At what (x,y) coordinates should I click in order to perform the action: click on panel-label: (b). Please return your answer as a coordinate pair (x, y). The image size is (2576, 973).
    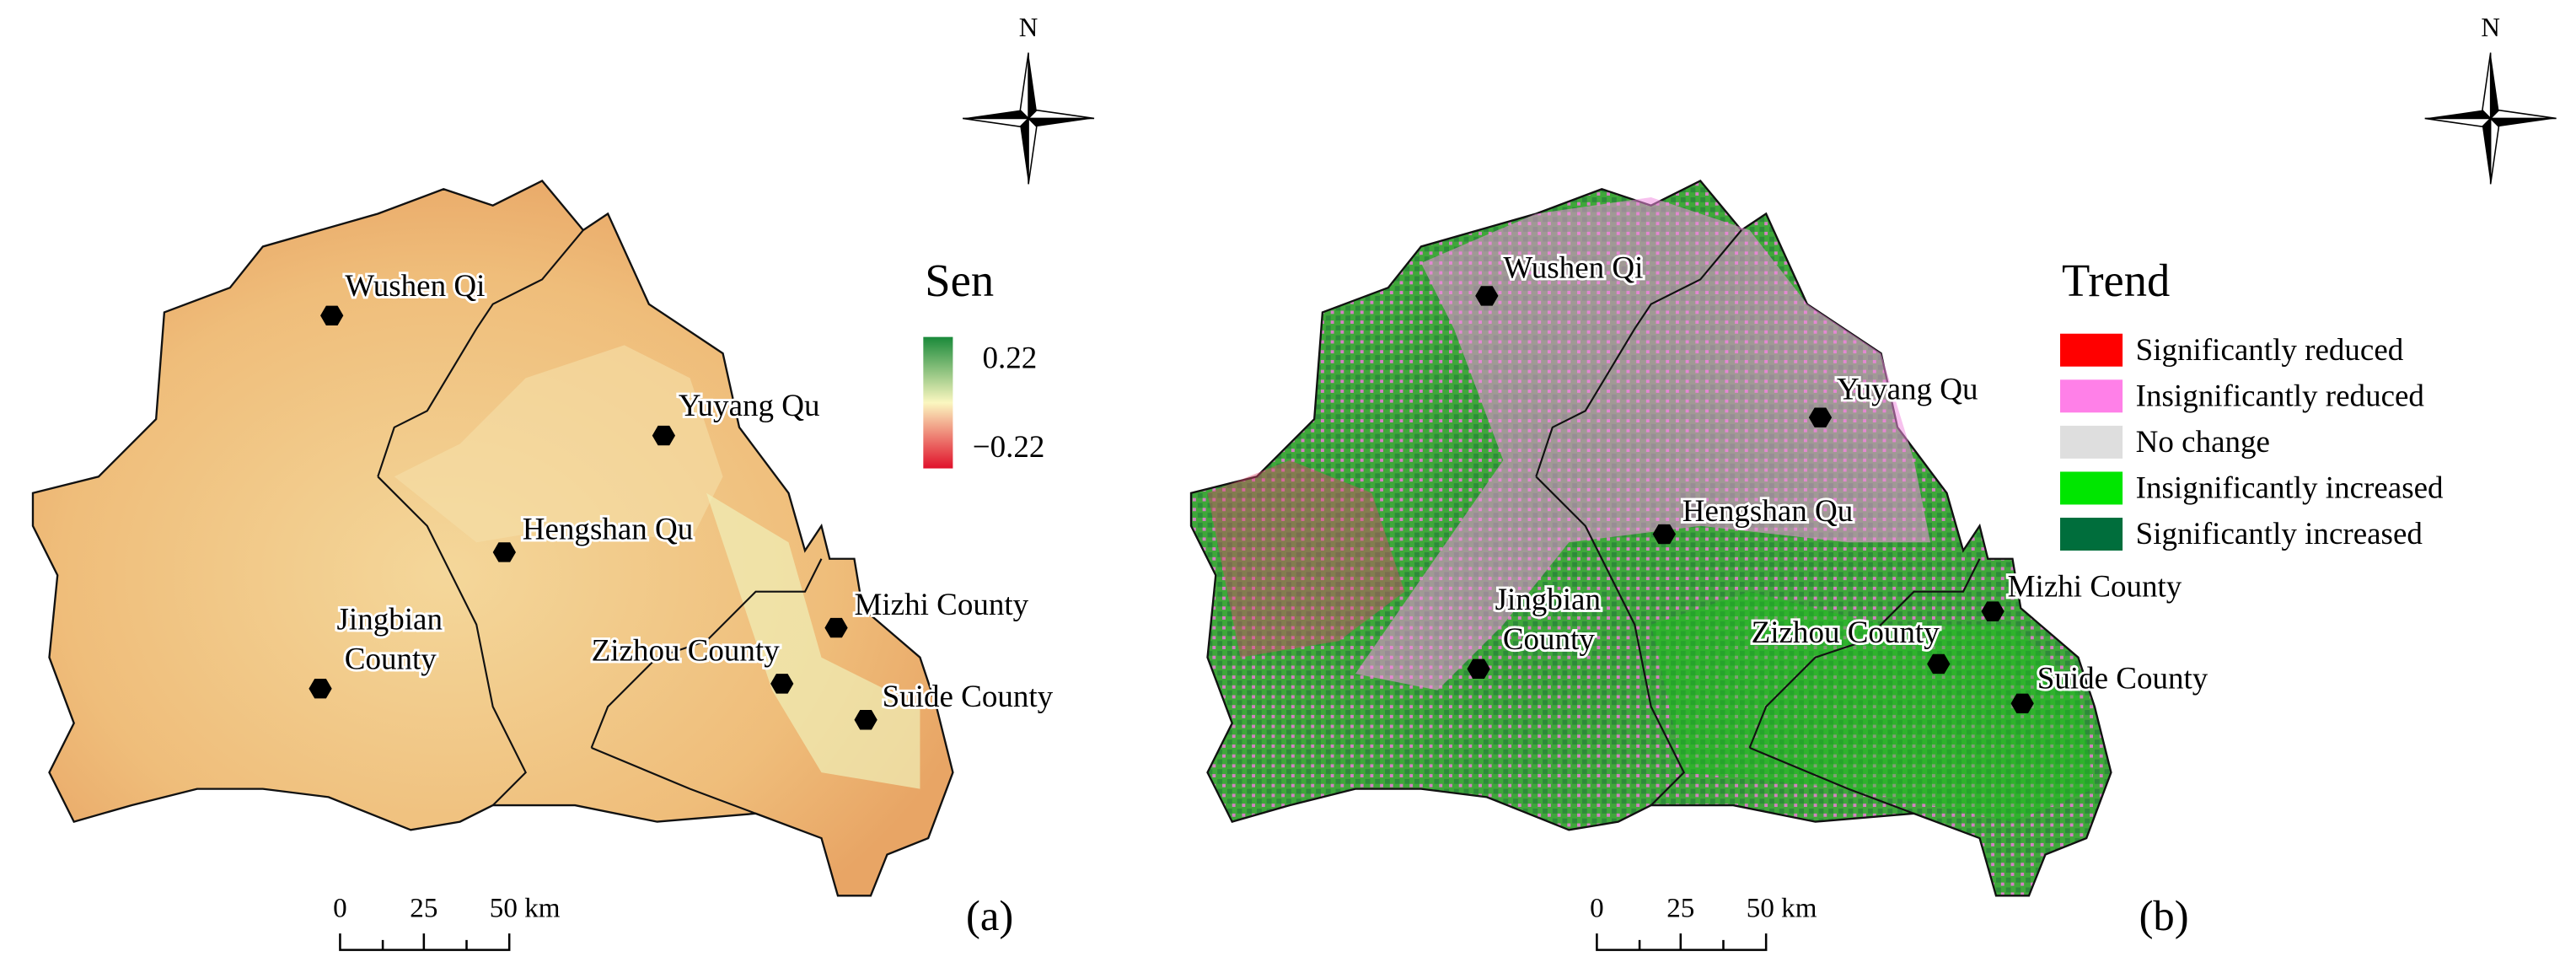
    Looking at the image, I should click on (2164, 915).